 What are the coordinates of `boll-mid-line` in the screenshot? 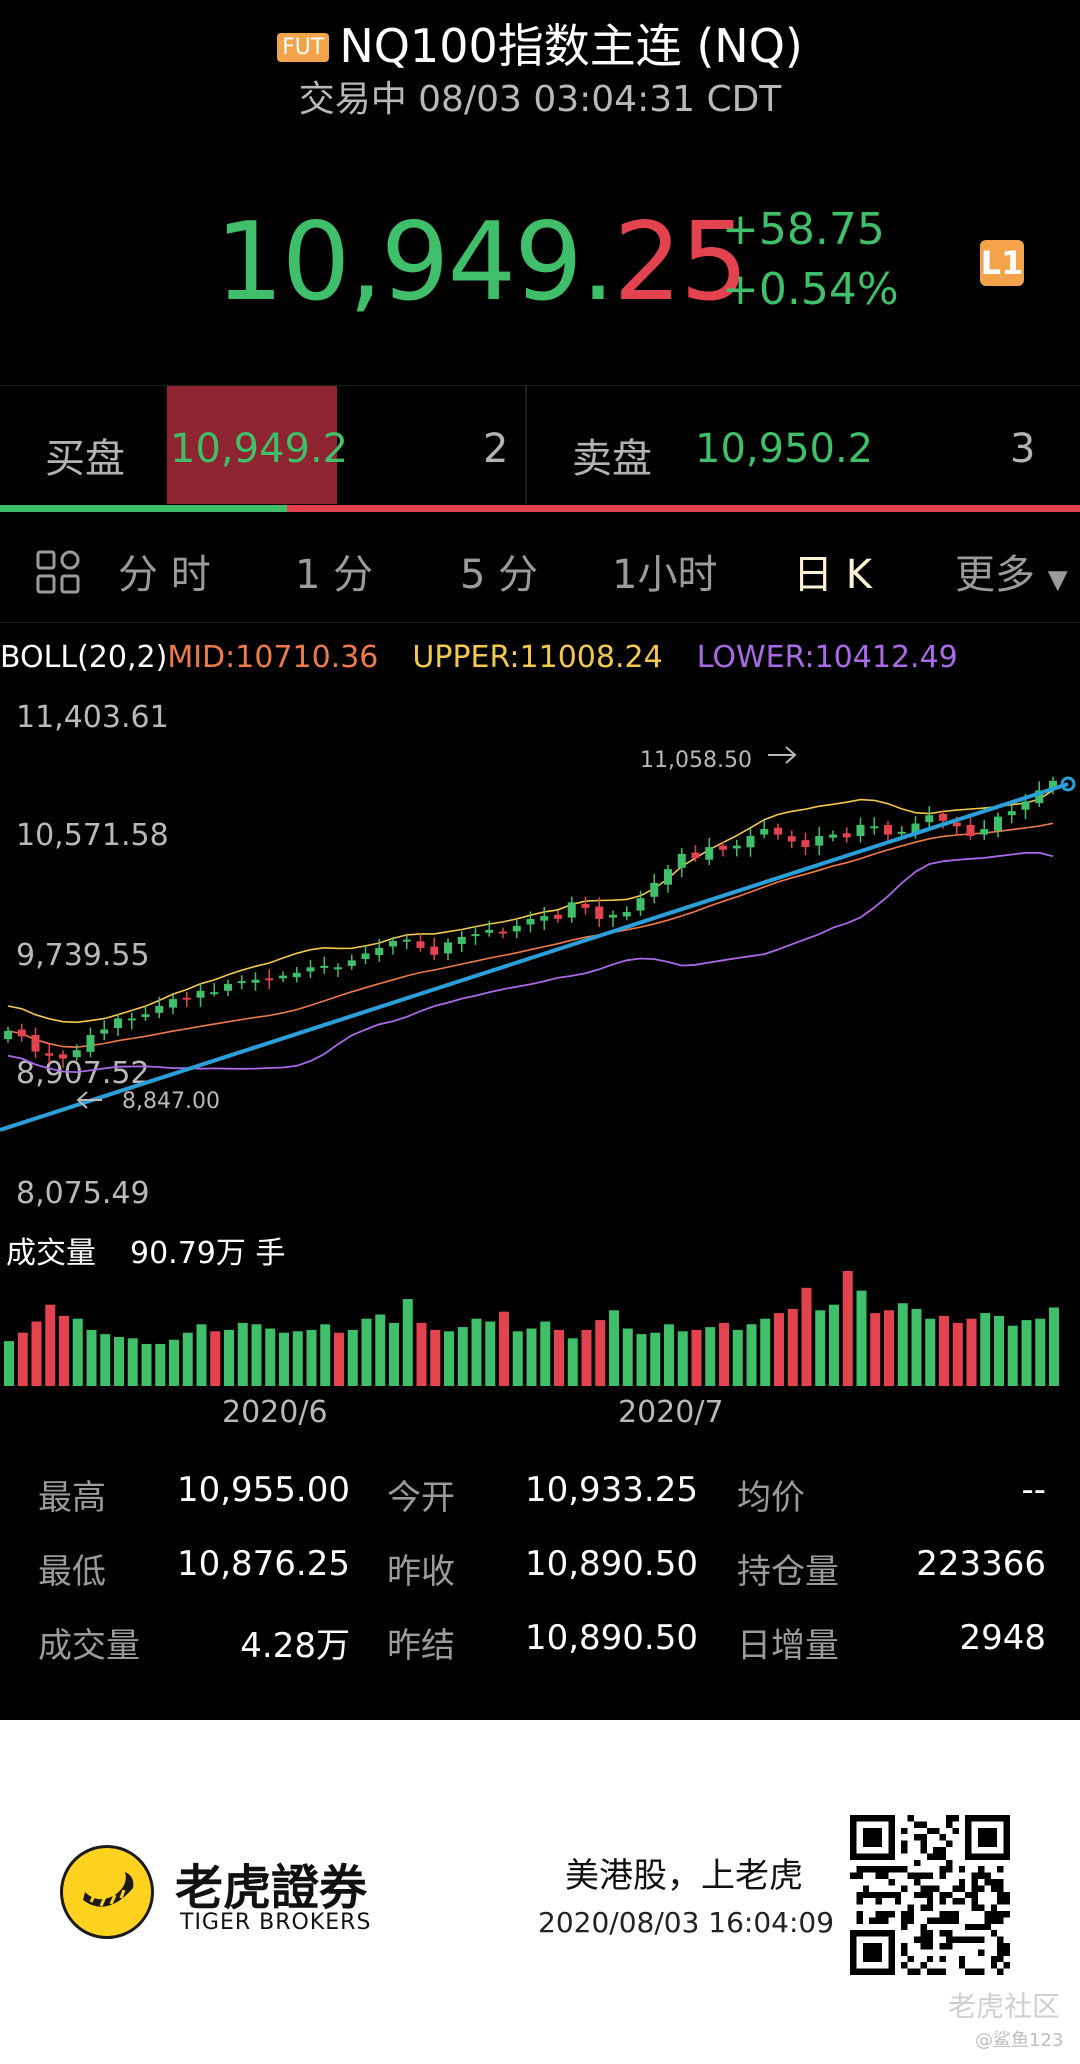 It's located at (530, 935).